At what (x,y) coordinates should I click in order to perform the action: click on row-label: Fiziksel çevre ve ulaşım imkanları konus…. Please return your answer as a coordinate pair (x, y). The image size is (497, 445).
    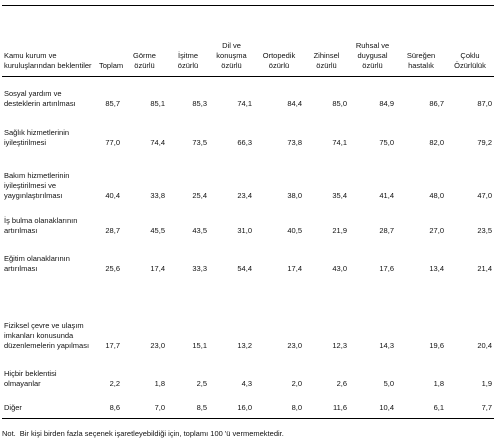
    Looking at the image, I should click on (47, 335).